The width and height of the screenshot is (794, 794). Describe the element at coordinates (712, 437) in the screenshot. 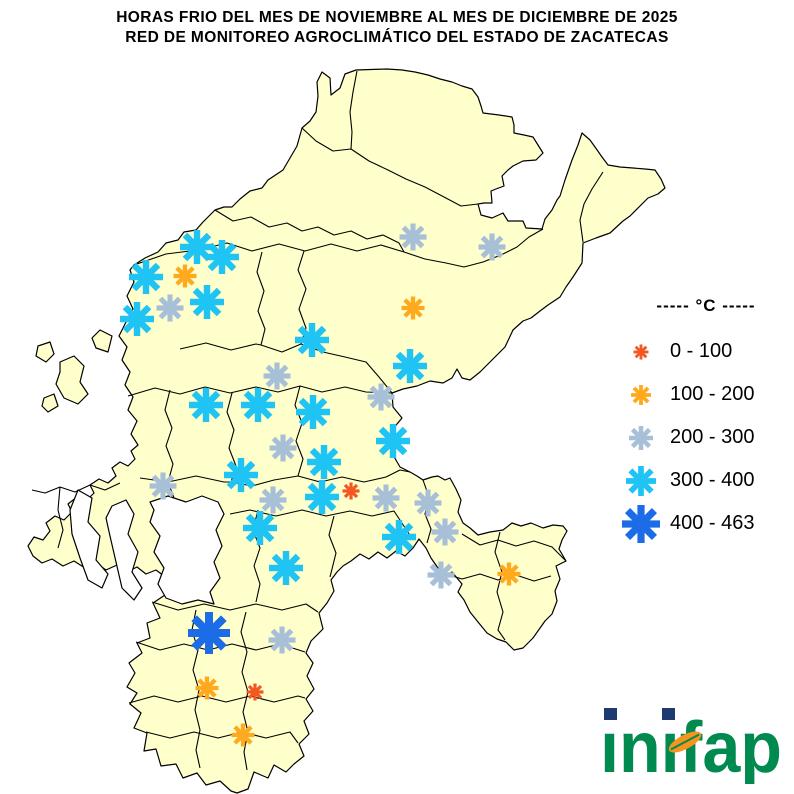

I see `legend-label: 200 - 300` at that location.